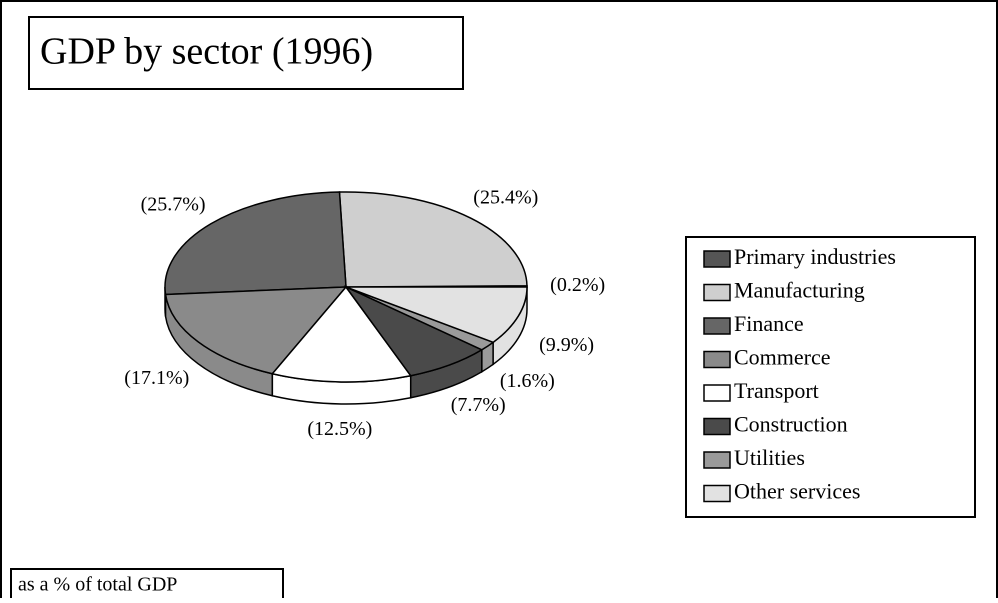 The height and width of the screenshot is (603, 998). I want to click on legend-label: Construction, so click(791, 424).